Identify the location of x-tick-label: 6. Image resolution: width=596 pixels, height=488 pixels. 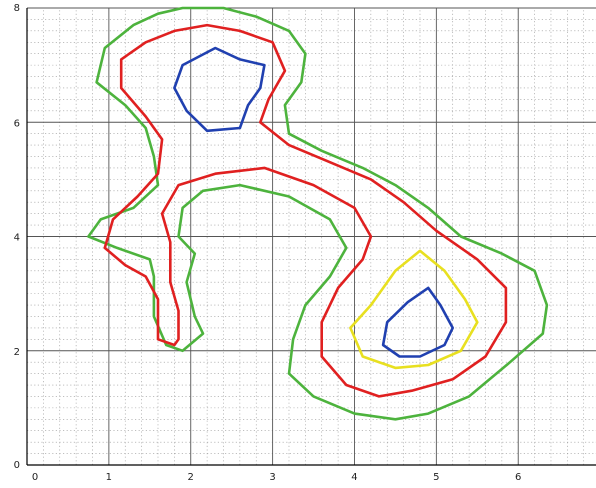
(518, 477).